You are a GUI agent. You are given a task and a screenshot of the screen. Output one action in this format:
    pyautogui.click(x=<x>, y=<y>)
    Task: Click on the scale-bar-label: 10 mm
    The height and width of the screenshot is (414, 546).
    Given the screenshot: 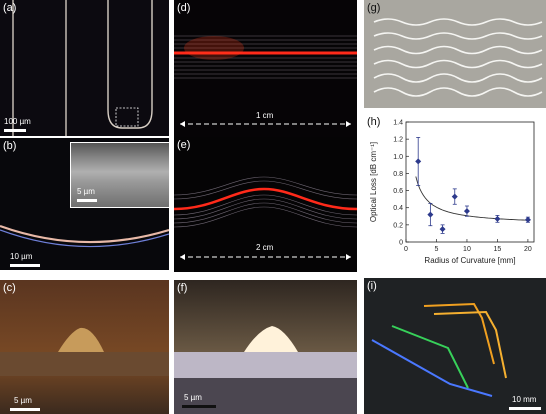 What is the action you would take?
    pyautogui.click(x=524, y=399)
    